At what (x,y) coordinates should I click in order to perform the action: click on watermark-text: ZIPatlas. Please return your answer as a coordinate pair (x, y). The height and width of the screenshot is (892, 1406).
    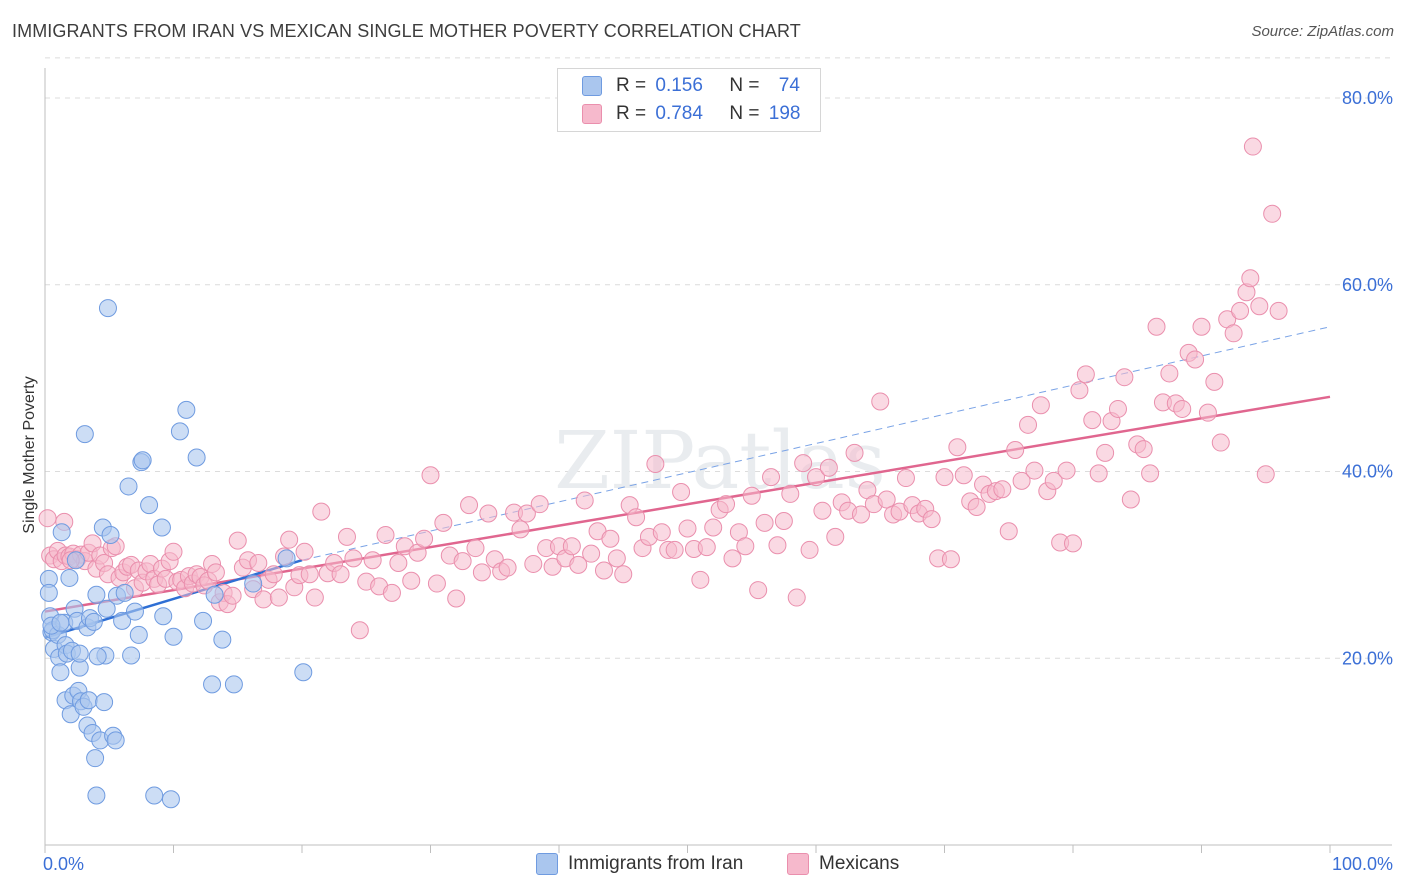
    Looking at the image, I should click on (720, 460).